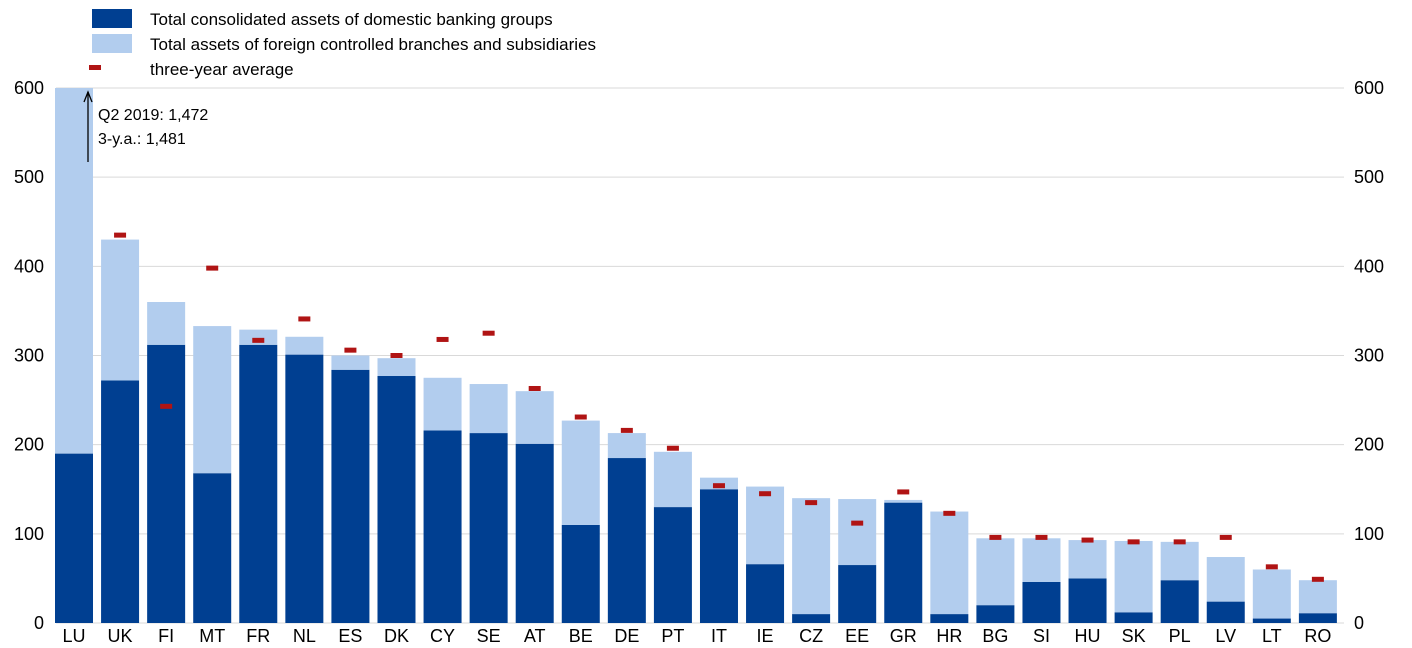  Describe the element at coordinates (142, 139) in the screenshot. I see `annotation-line-2: 3-y.a.: 1,481` at that location.